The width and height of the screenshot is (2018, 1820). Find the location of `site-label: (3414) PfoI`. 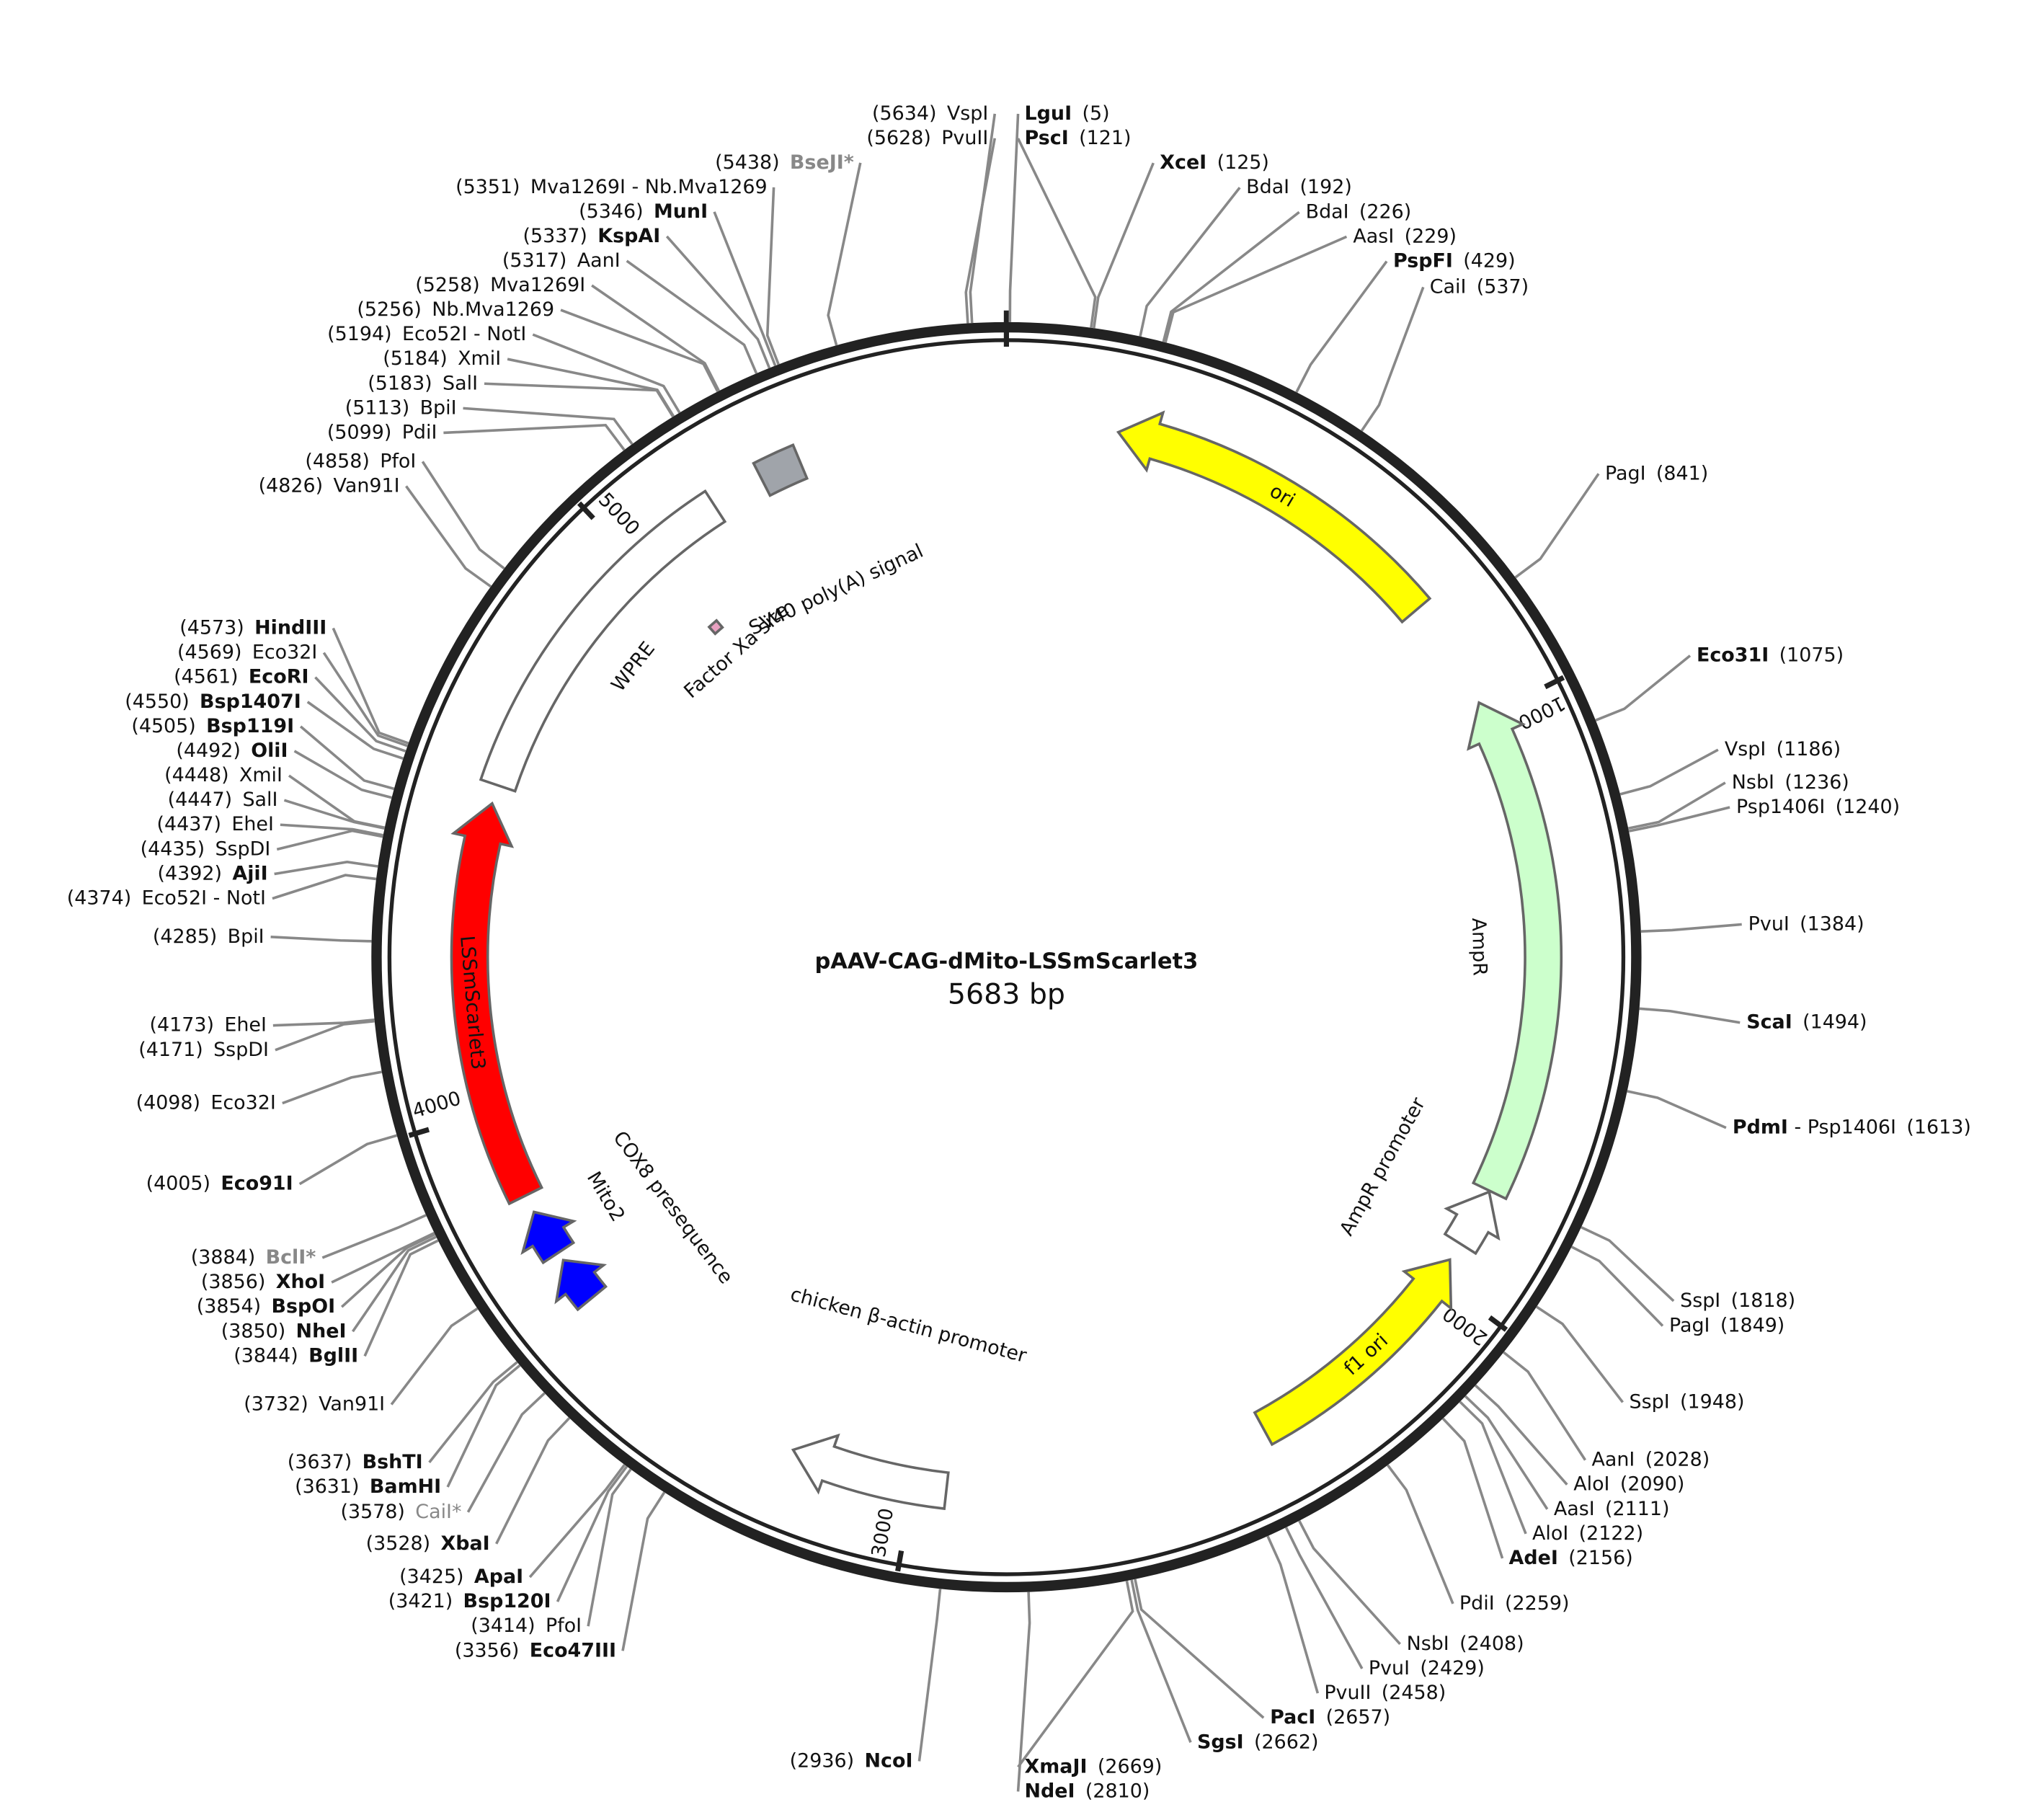

site-label: (3414) PfoI is located at coordinates (527, 1626).